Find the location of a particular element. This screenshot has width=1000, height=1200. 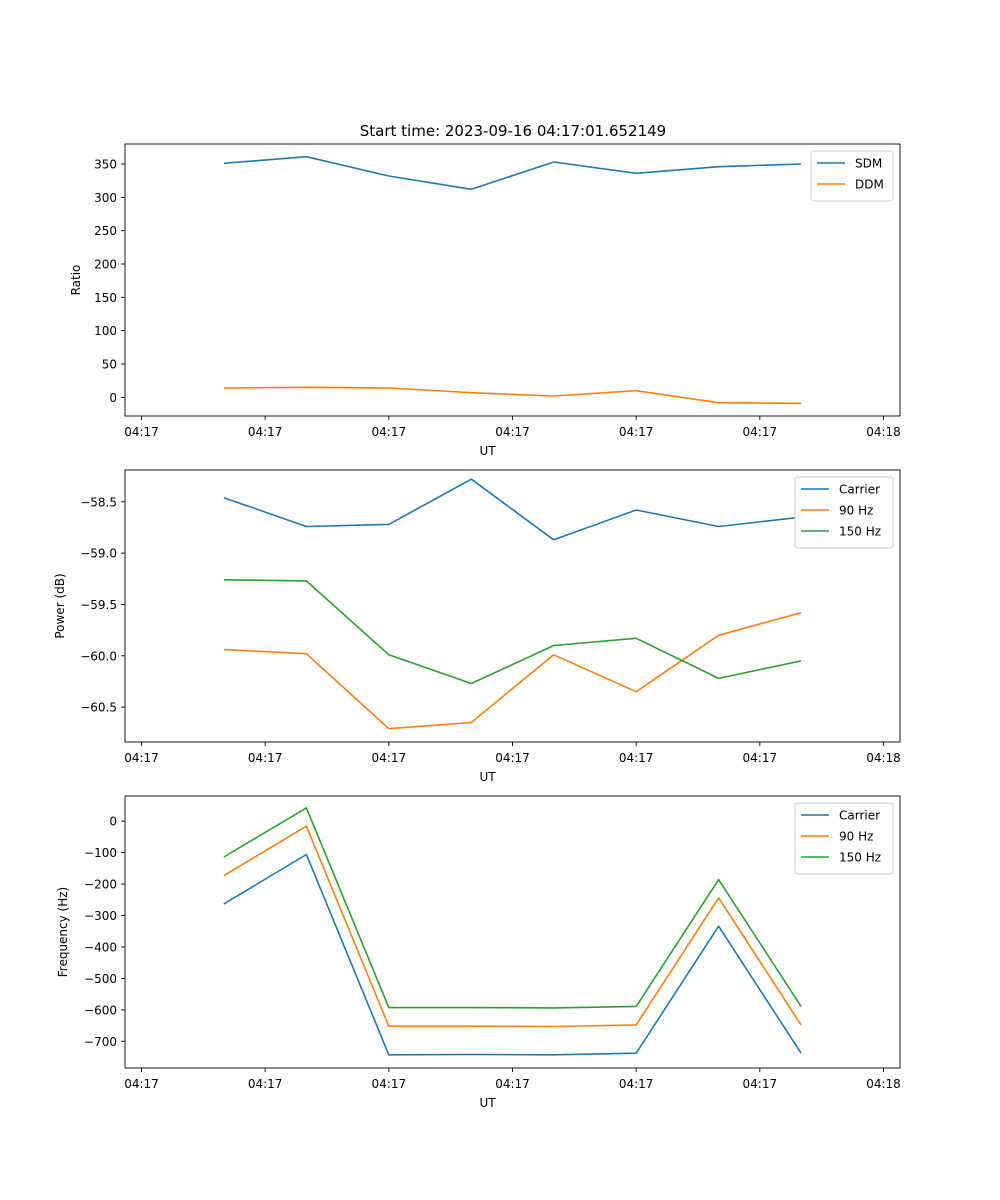

y-axis-label: Ratio is located at coordinates (76, 280).